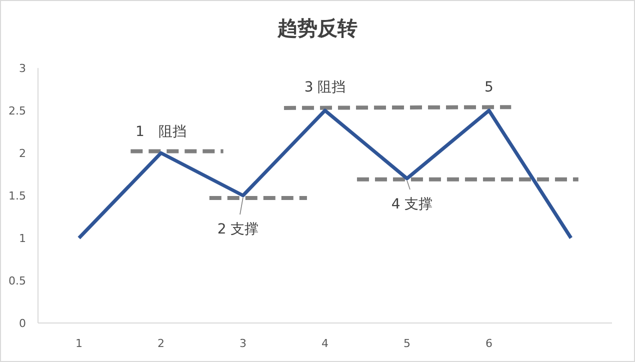 The image size is (635, 362). Describe the element at coordinates (17, 111) in the screenshot. I see `y-tick-label: 2.5` at that location.